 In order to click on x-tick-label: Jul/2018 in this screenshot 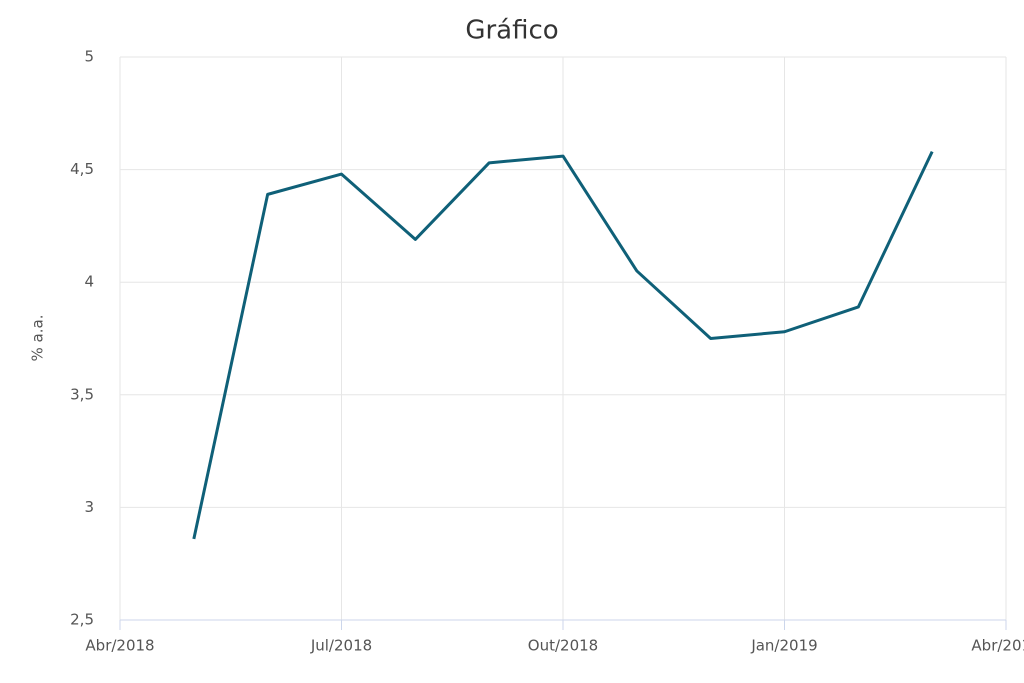, I will do `click(341, 646)`.